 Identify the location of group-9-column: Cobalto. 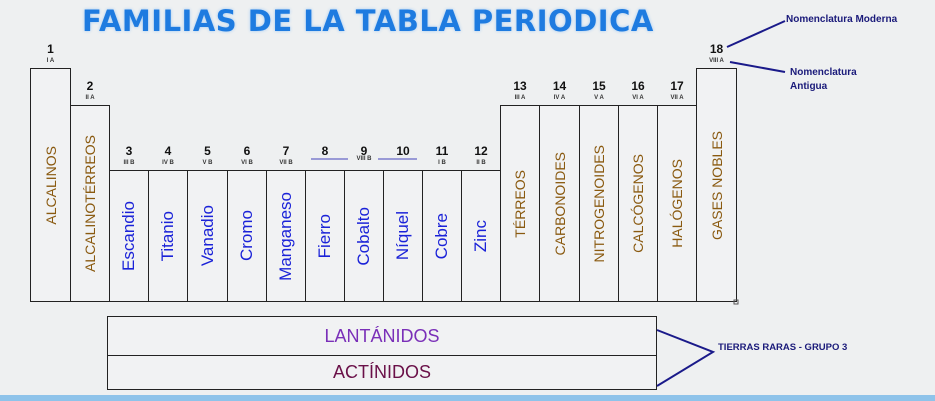
(364, 236).